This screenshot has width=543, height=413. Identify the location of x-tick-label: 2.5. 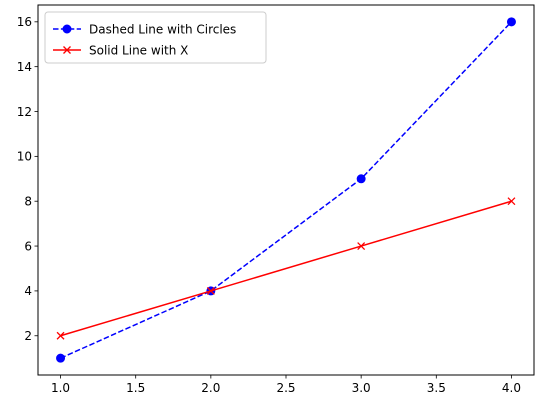
(285, 388).